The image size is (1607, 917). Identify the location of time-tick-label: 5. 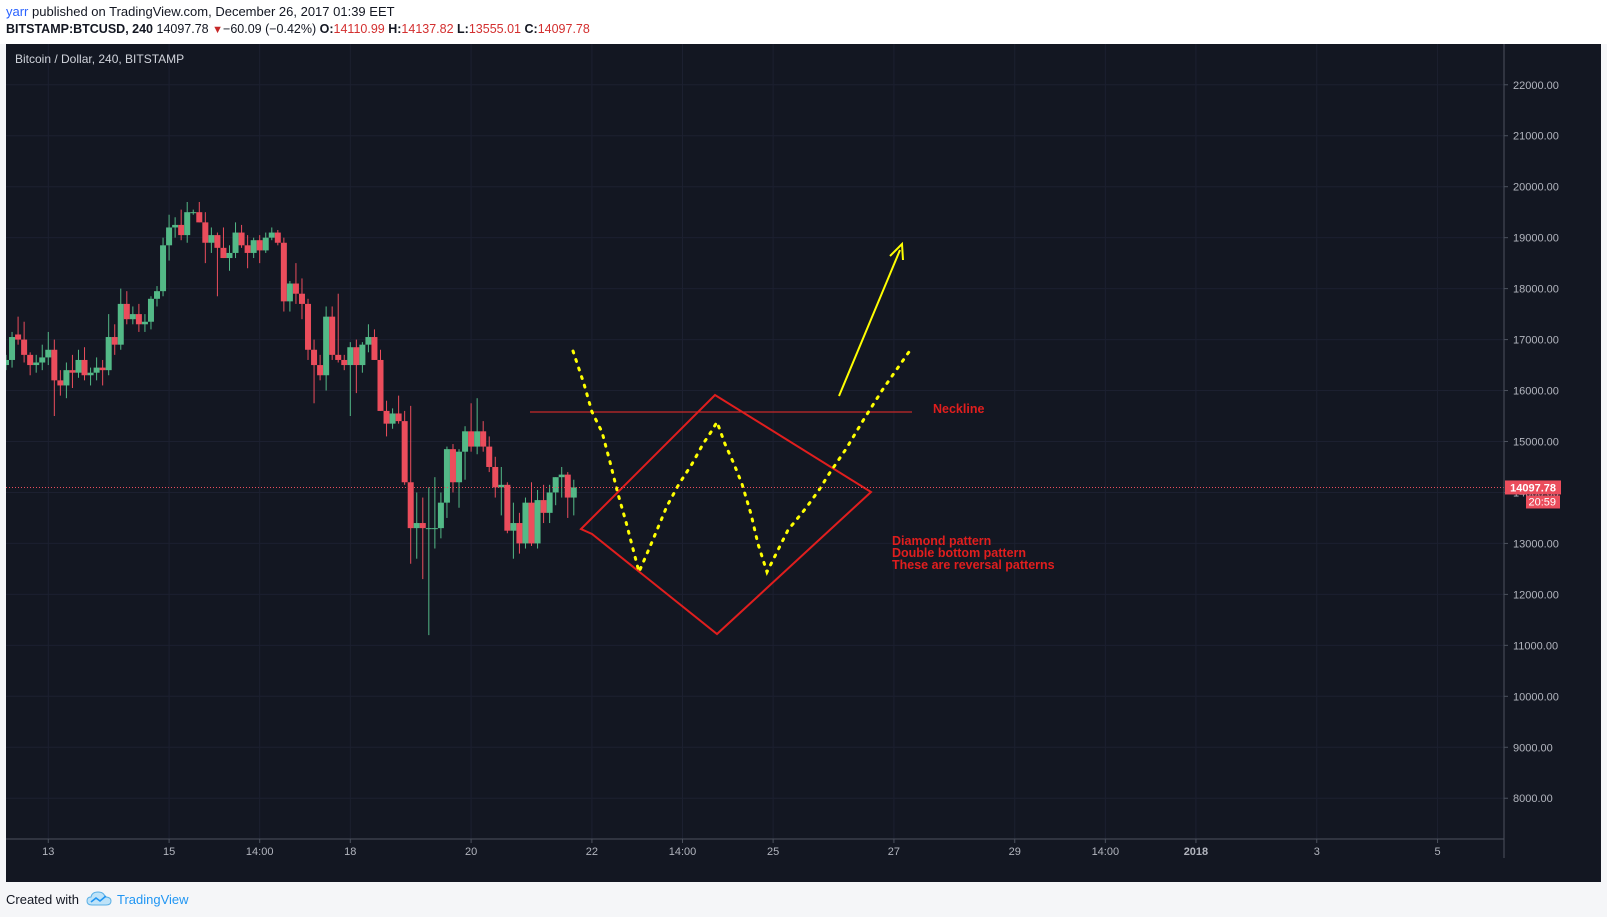
(1437, 852).